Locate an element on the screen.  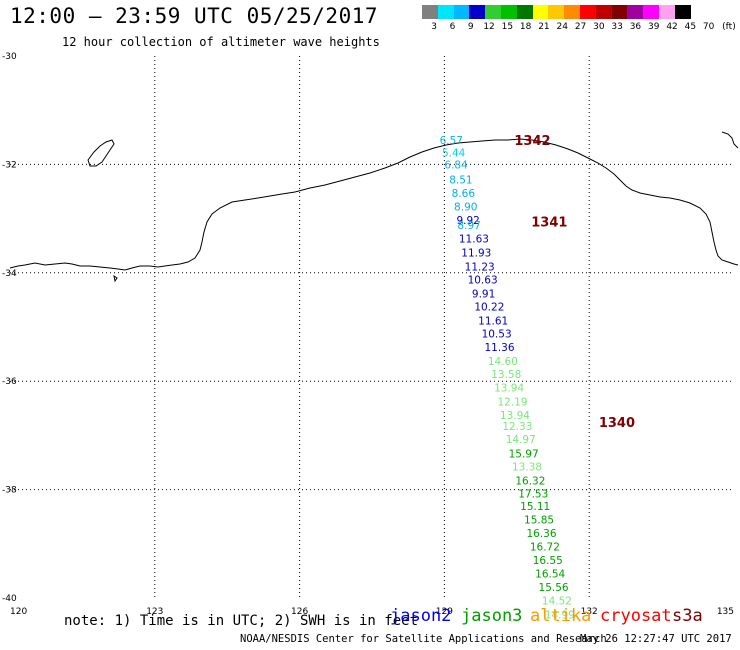
colorbar-tick-label: 15 is located at coordinates (507, 27).